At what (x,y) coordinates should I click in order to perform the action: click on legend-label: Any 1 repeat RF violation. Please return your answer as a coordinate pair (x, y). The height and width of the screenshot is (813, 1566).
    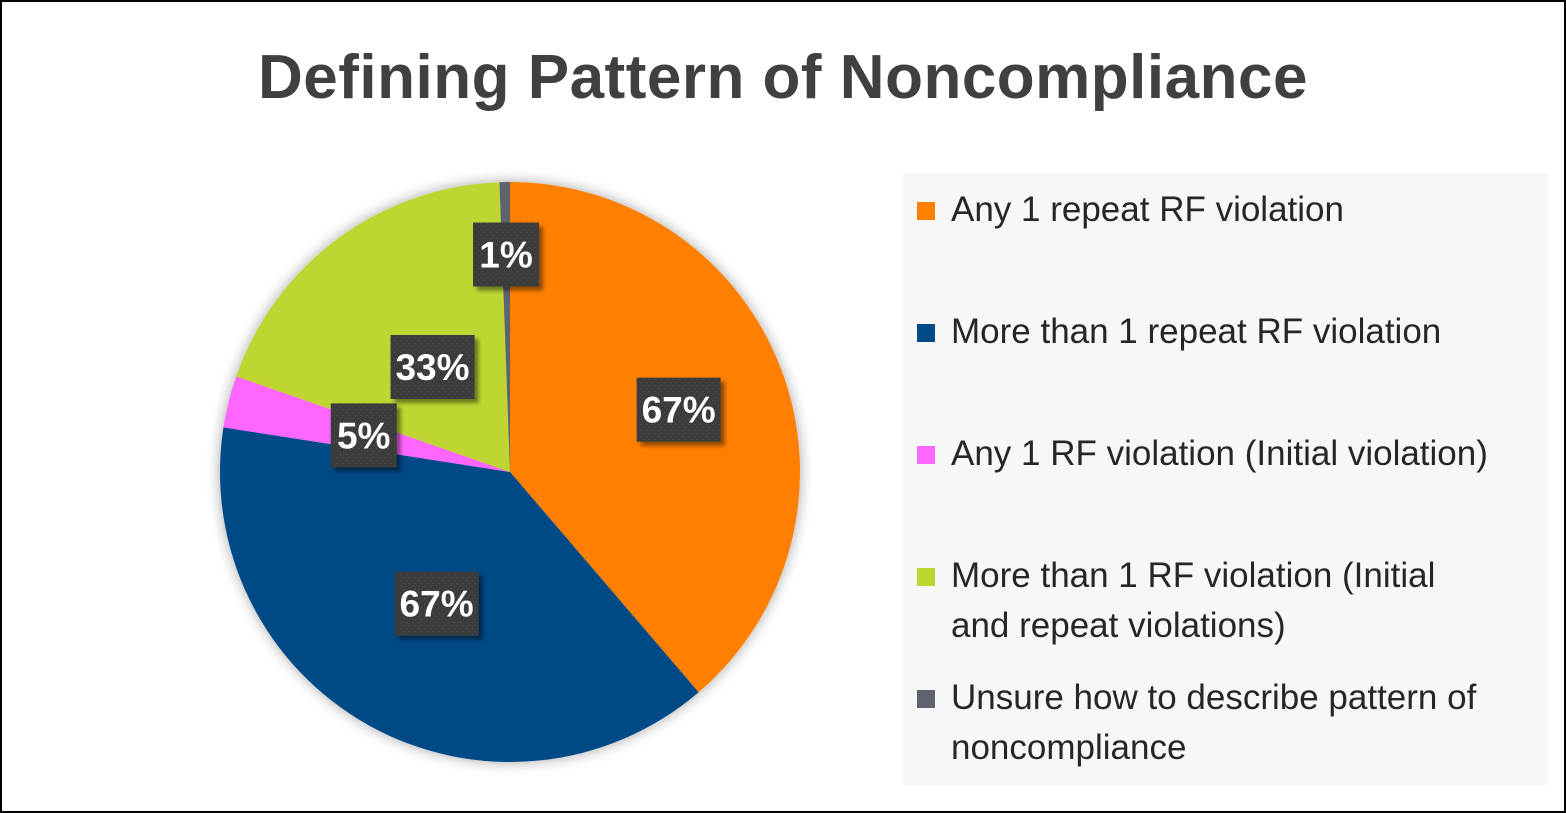
    Looking at the image, I should click on (1147, 209).